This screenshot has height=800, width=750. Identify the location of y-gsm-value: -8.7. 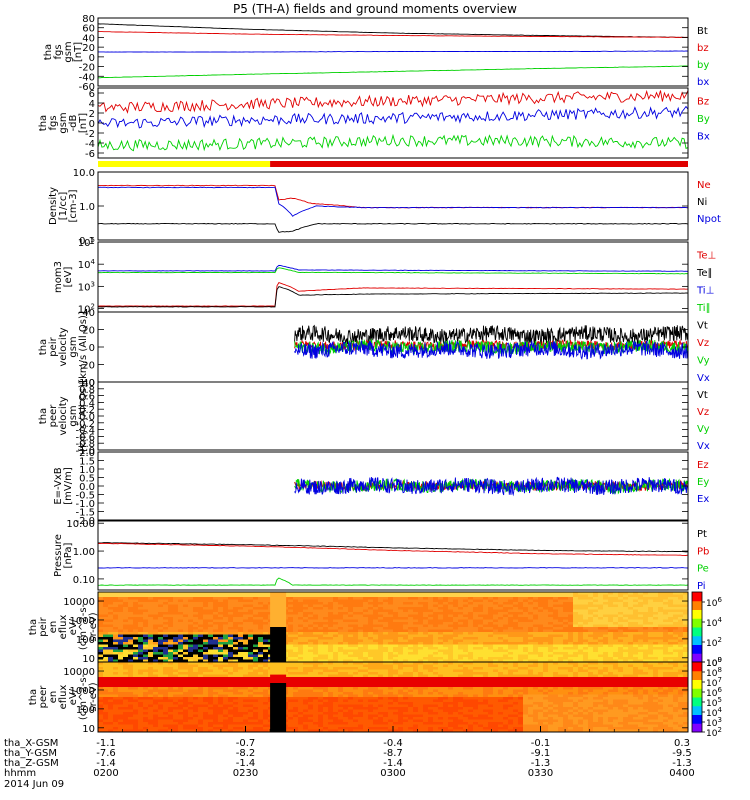
(393, 753).